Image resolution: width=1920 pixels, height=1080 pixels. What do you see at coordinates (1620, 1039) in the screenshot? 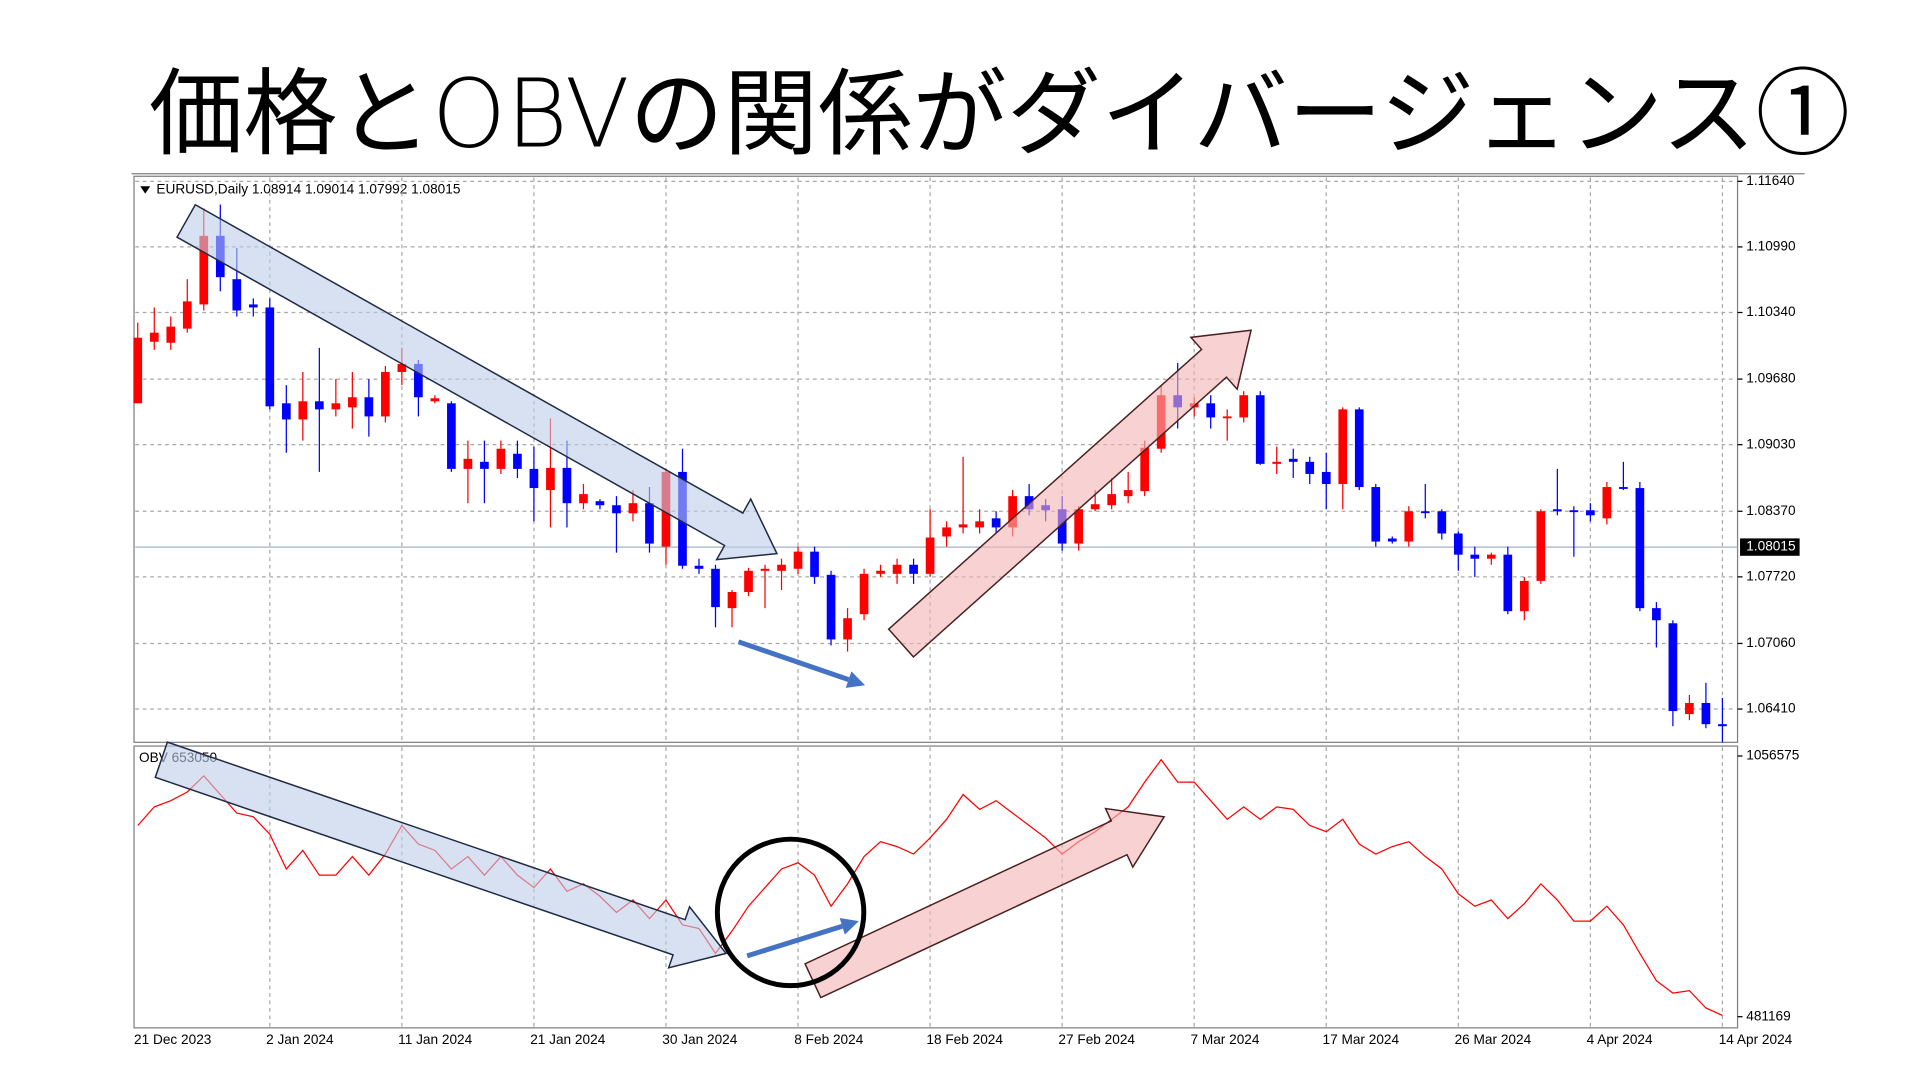
I see `x-tick-label: 4 Apr 2024` at bounding box center [1620, 1039].